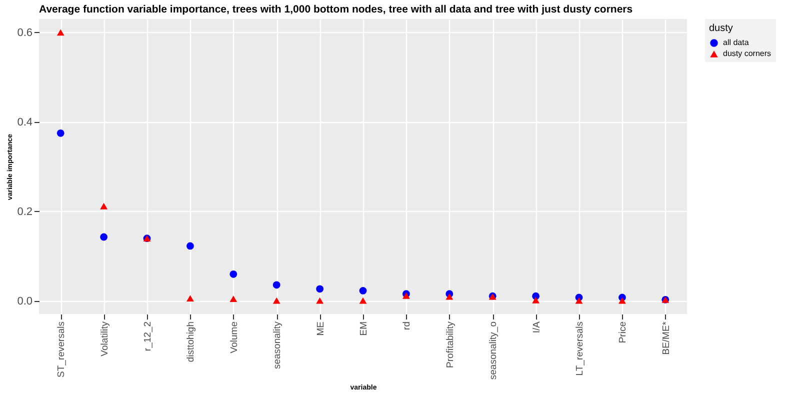 The height and width of the screenshot is (400, 799). I want to click on y-tick-label: 0.6, so click(24, 32).